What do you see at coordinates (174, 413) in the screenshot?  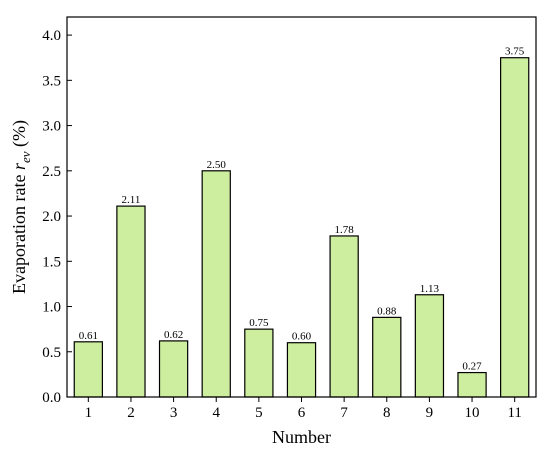 I see `x-tick-label-3: 3` at bounding box center [174, 413].